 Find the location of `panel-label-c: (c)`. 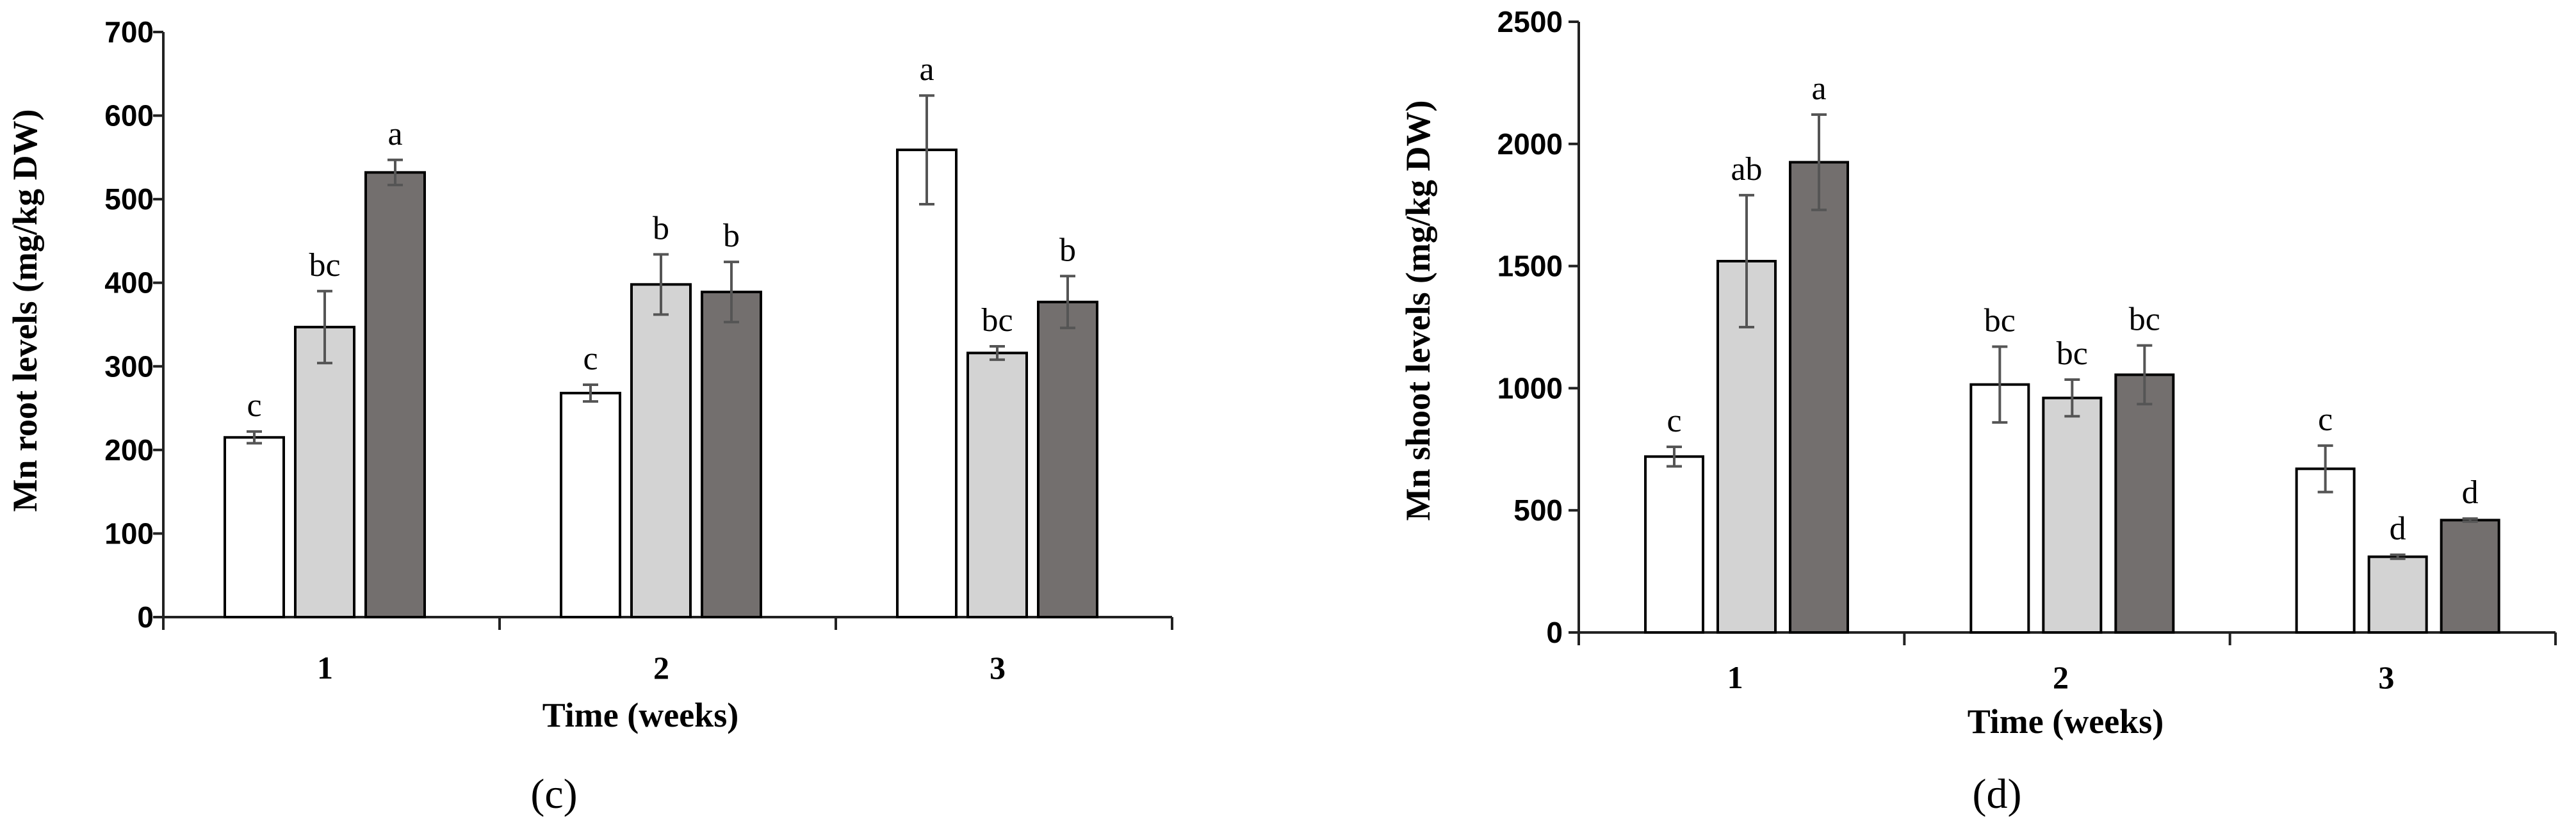

panel-label-c: (c) is located at coordinates (553, 794).